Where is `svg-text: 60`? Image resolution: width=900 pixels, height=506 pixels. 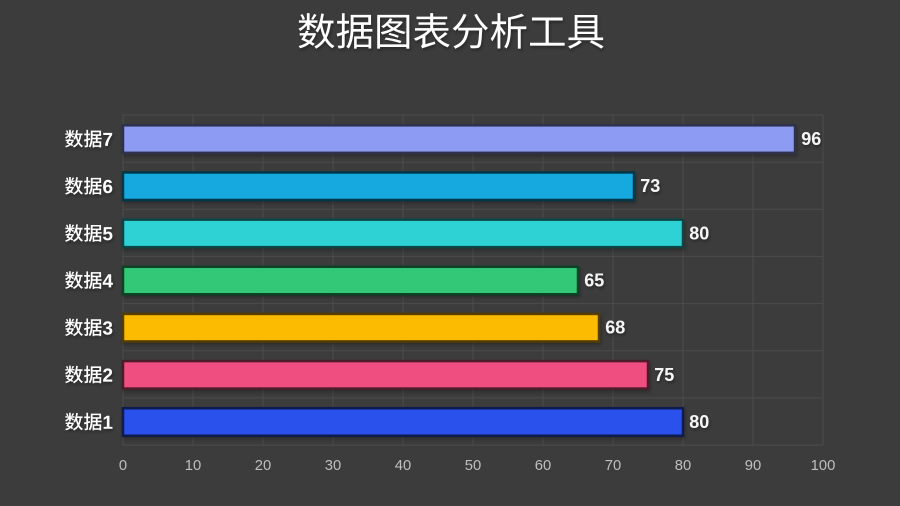 svg-text: 60 is located at coordinates (543, 466).